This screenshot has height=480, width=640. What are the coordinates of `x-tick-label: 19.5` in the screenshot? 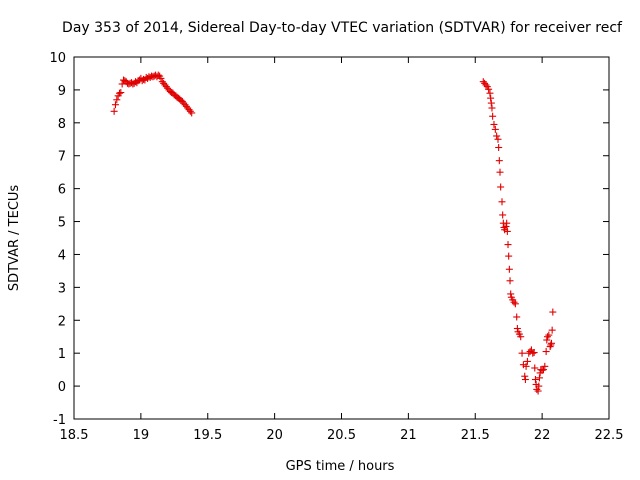 It's located at (207, 435).